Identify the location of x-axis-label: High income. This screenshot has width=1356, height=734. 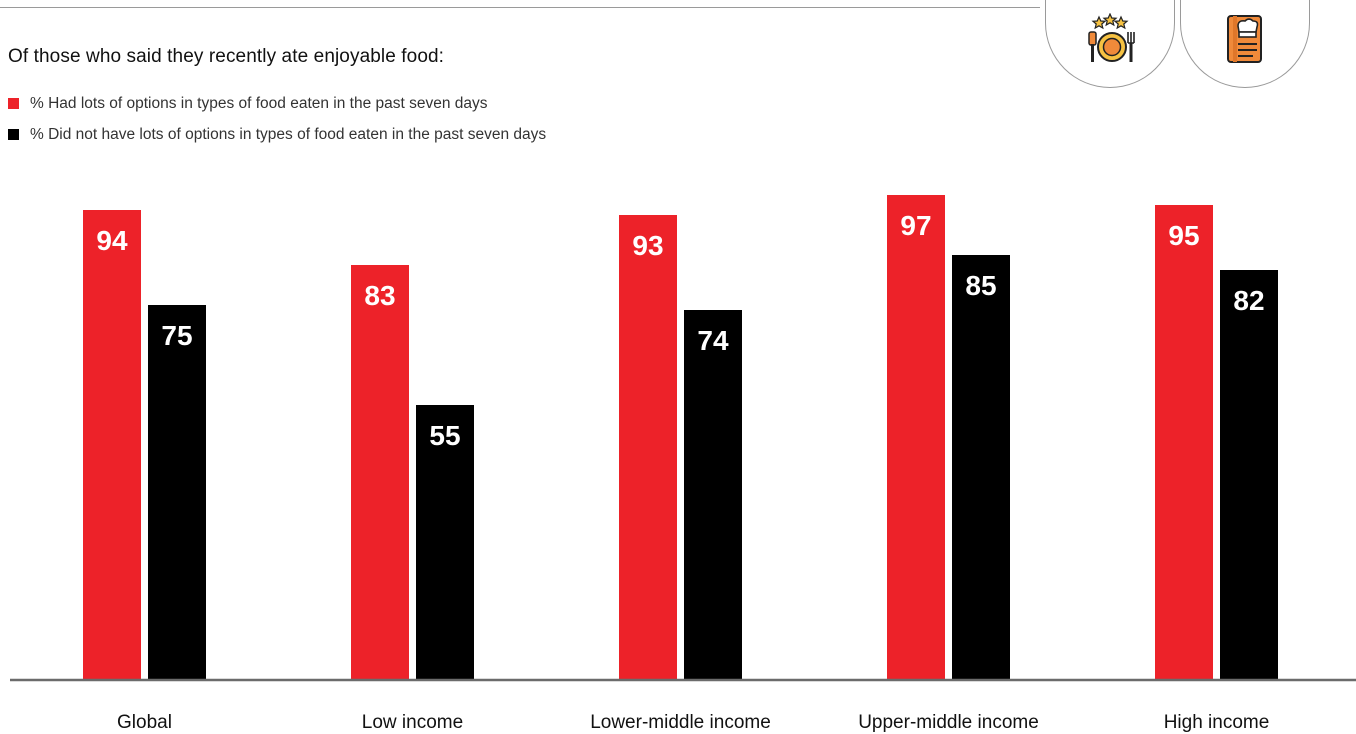
(1217, 722).